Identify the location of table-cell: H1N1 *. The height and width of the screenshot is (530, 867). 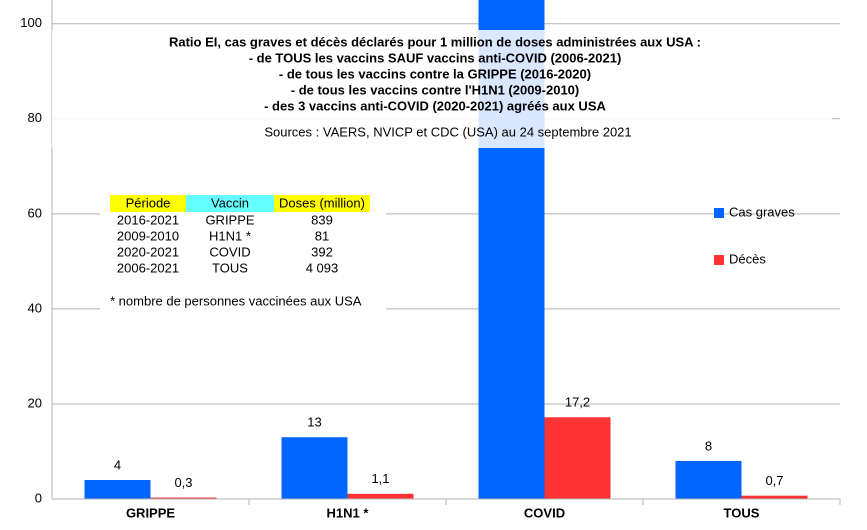
(230, 235).